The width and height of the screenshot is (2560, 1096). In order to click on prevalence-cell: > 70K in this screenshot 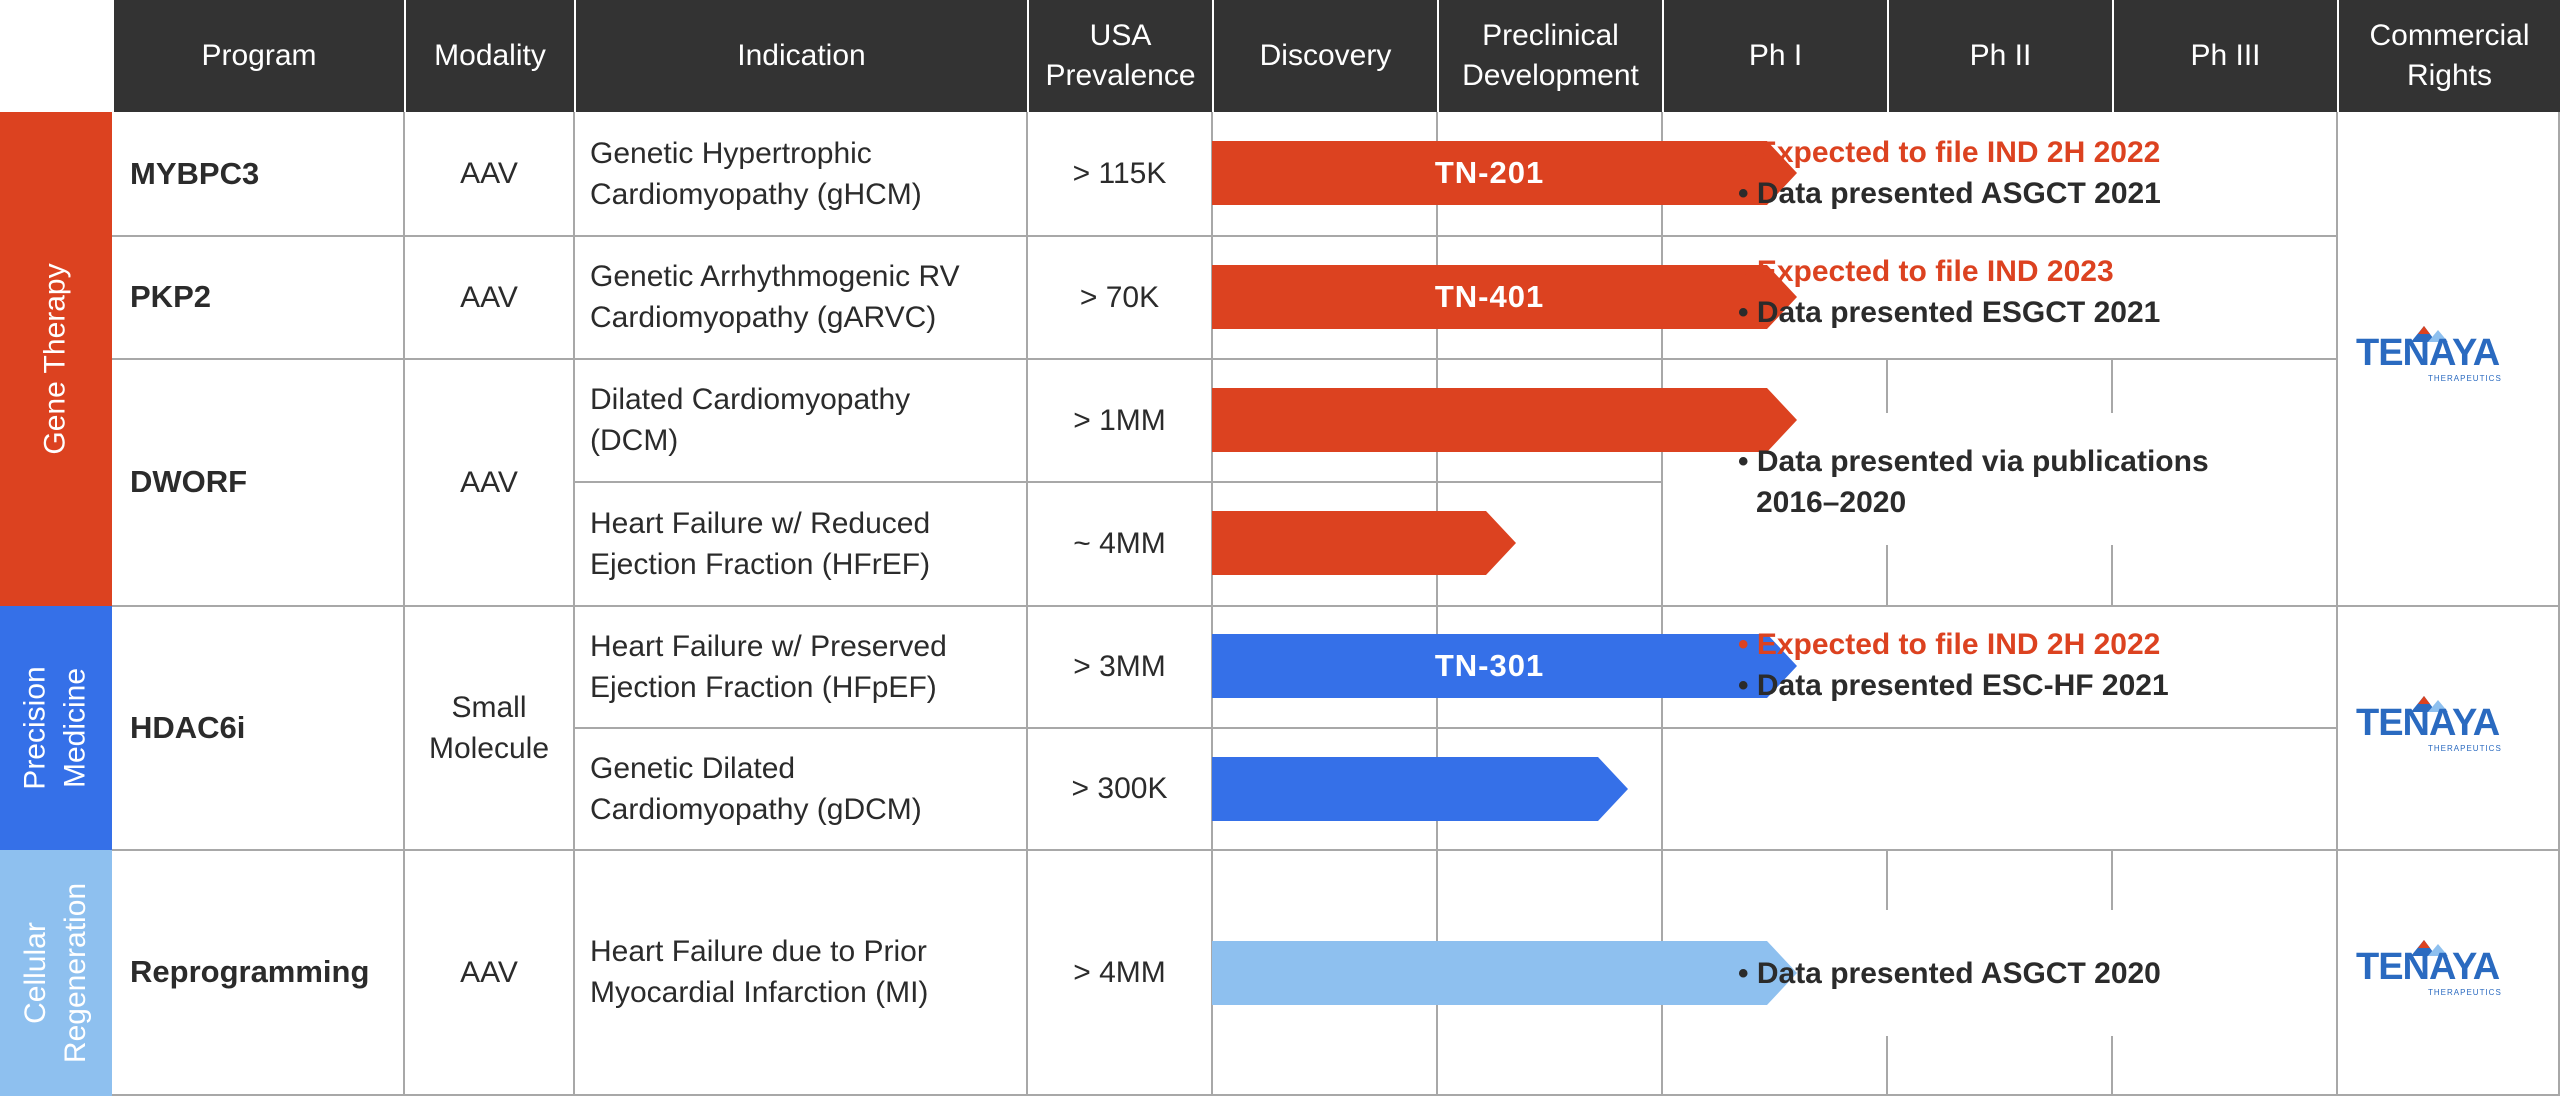, I will do `click(1119, 297)`.